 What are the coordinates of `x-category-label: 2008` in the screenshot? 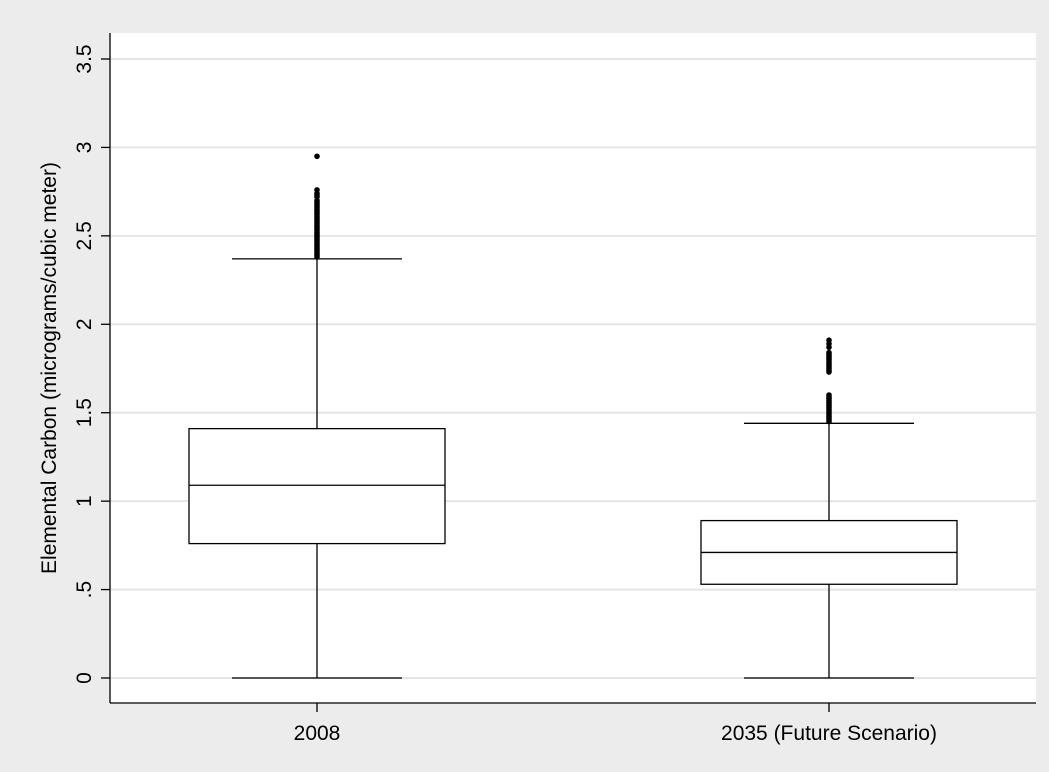 It's located at (317, 733).